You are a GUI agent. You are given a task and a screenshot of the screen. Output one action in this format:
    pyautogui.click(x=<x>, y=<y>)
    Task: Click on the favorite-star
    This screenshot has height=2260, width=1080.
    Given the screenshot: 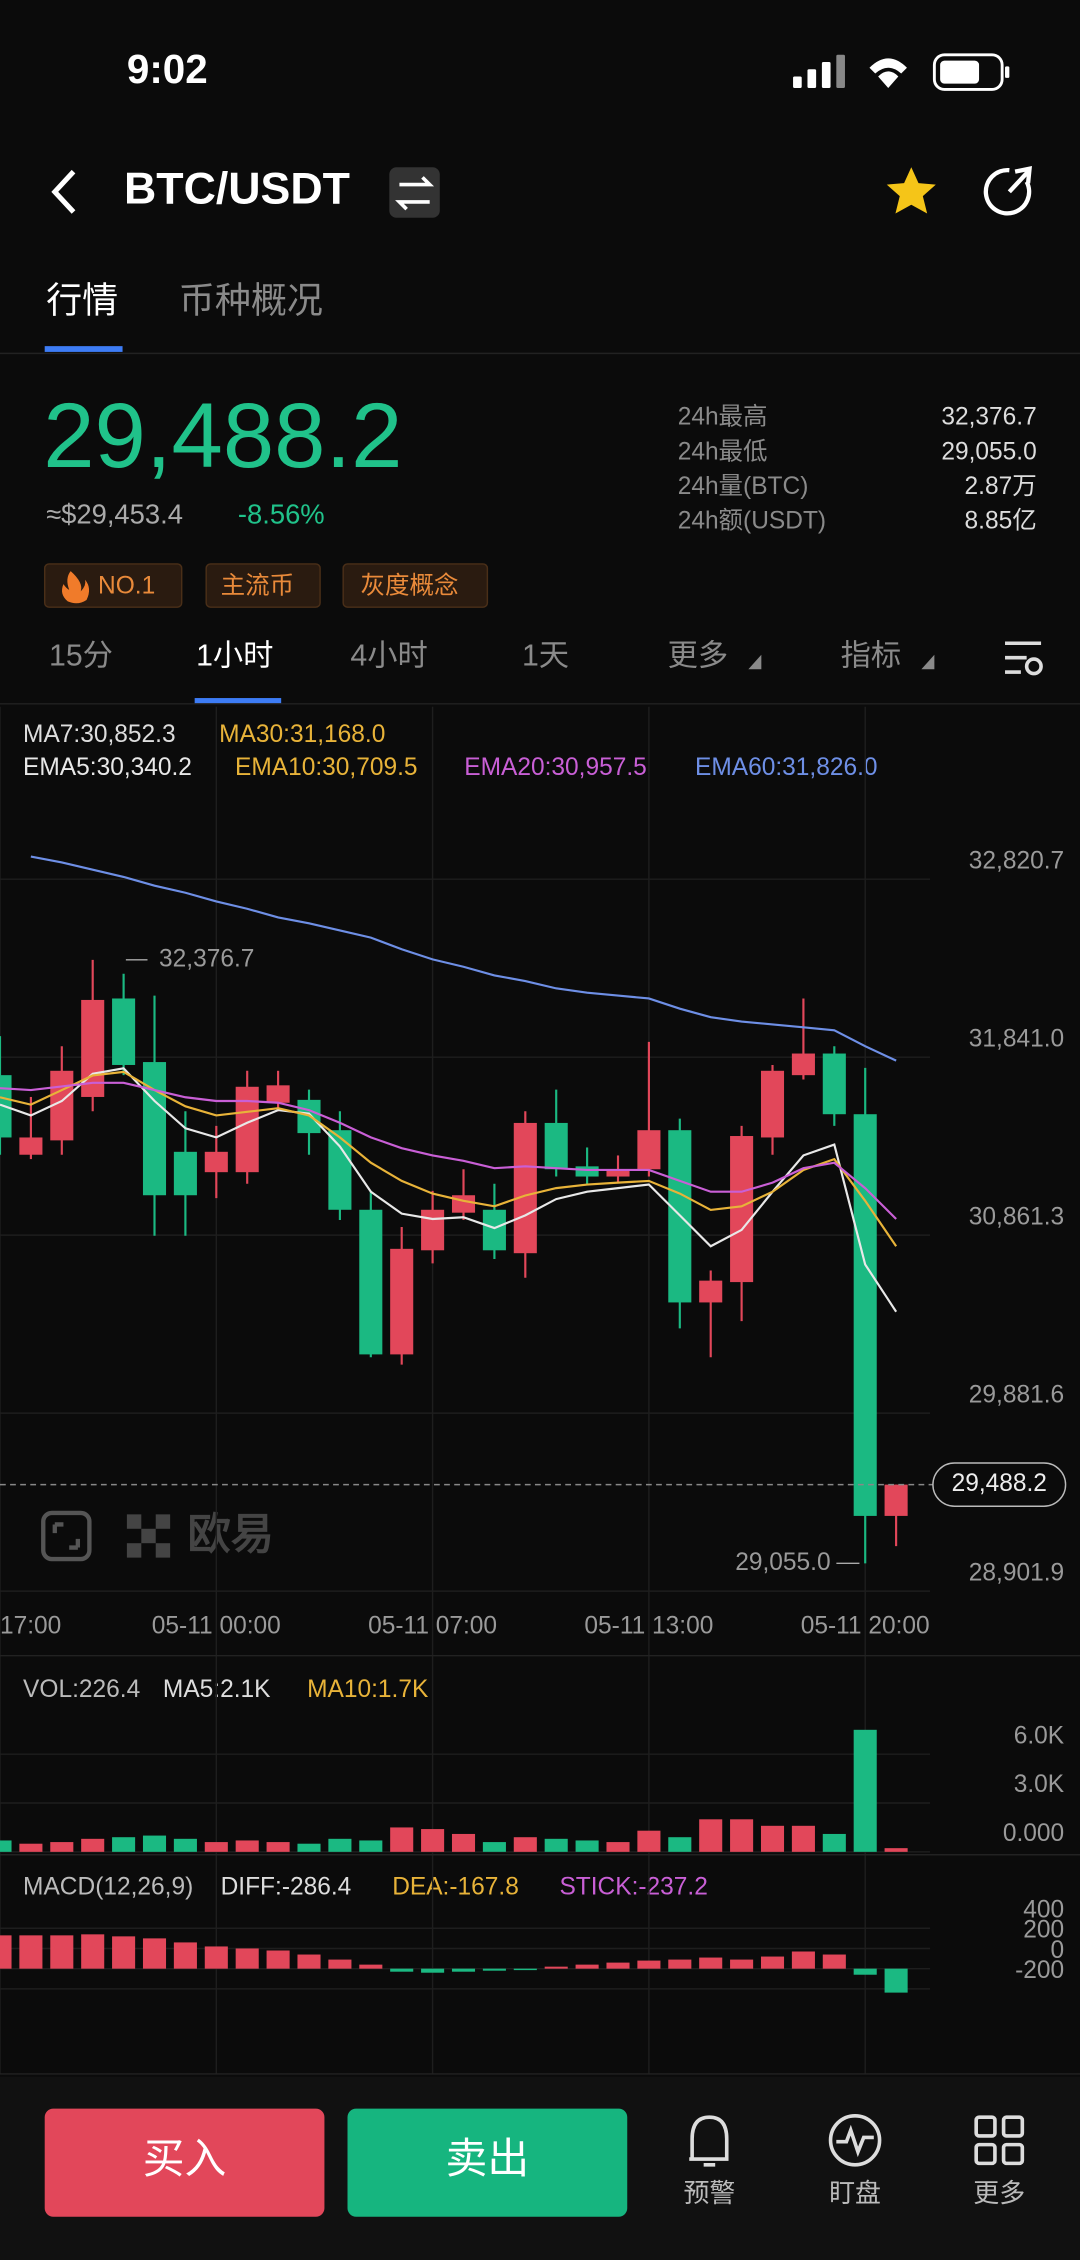 What is the action you would take?
    pyautogui.click(x=911, y=190)
    